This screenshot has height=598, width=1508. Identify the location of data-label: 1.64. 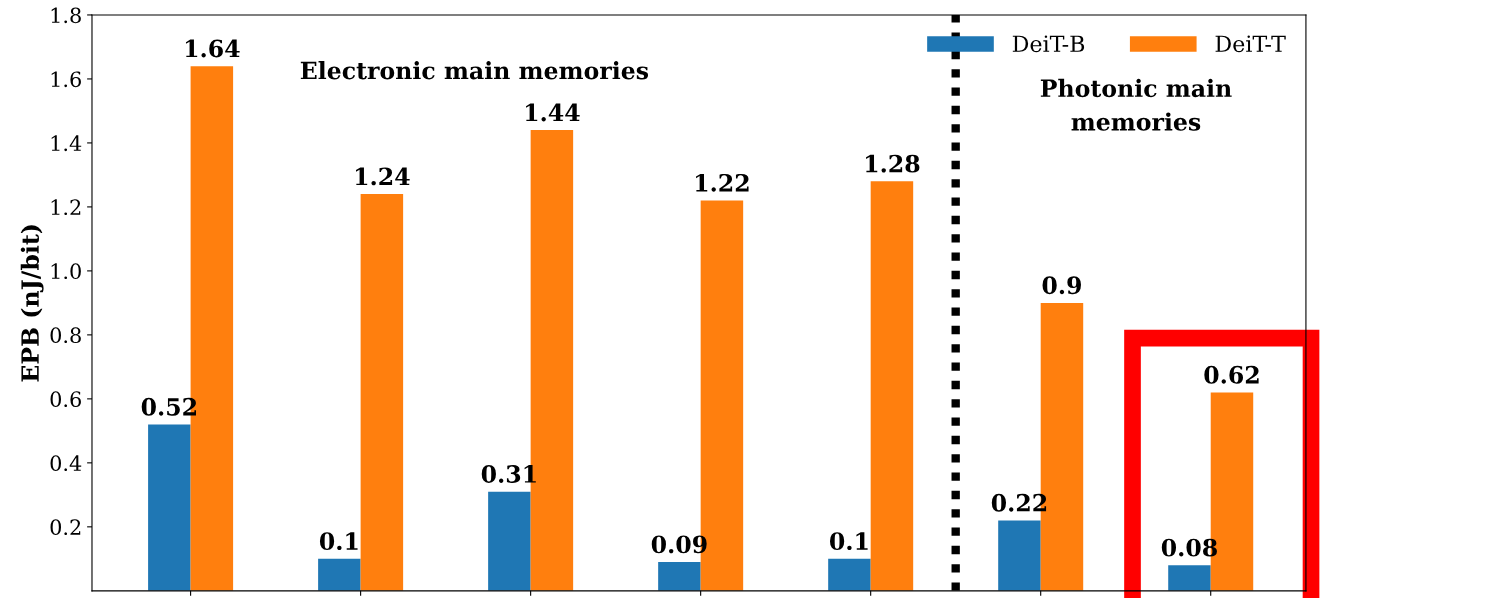
(212, 48).